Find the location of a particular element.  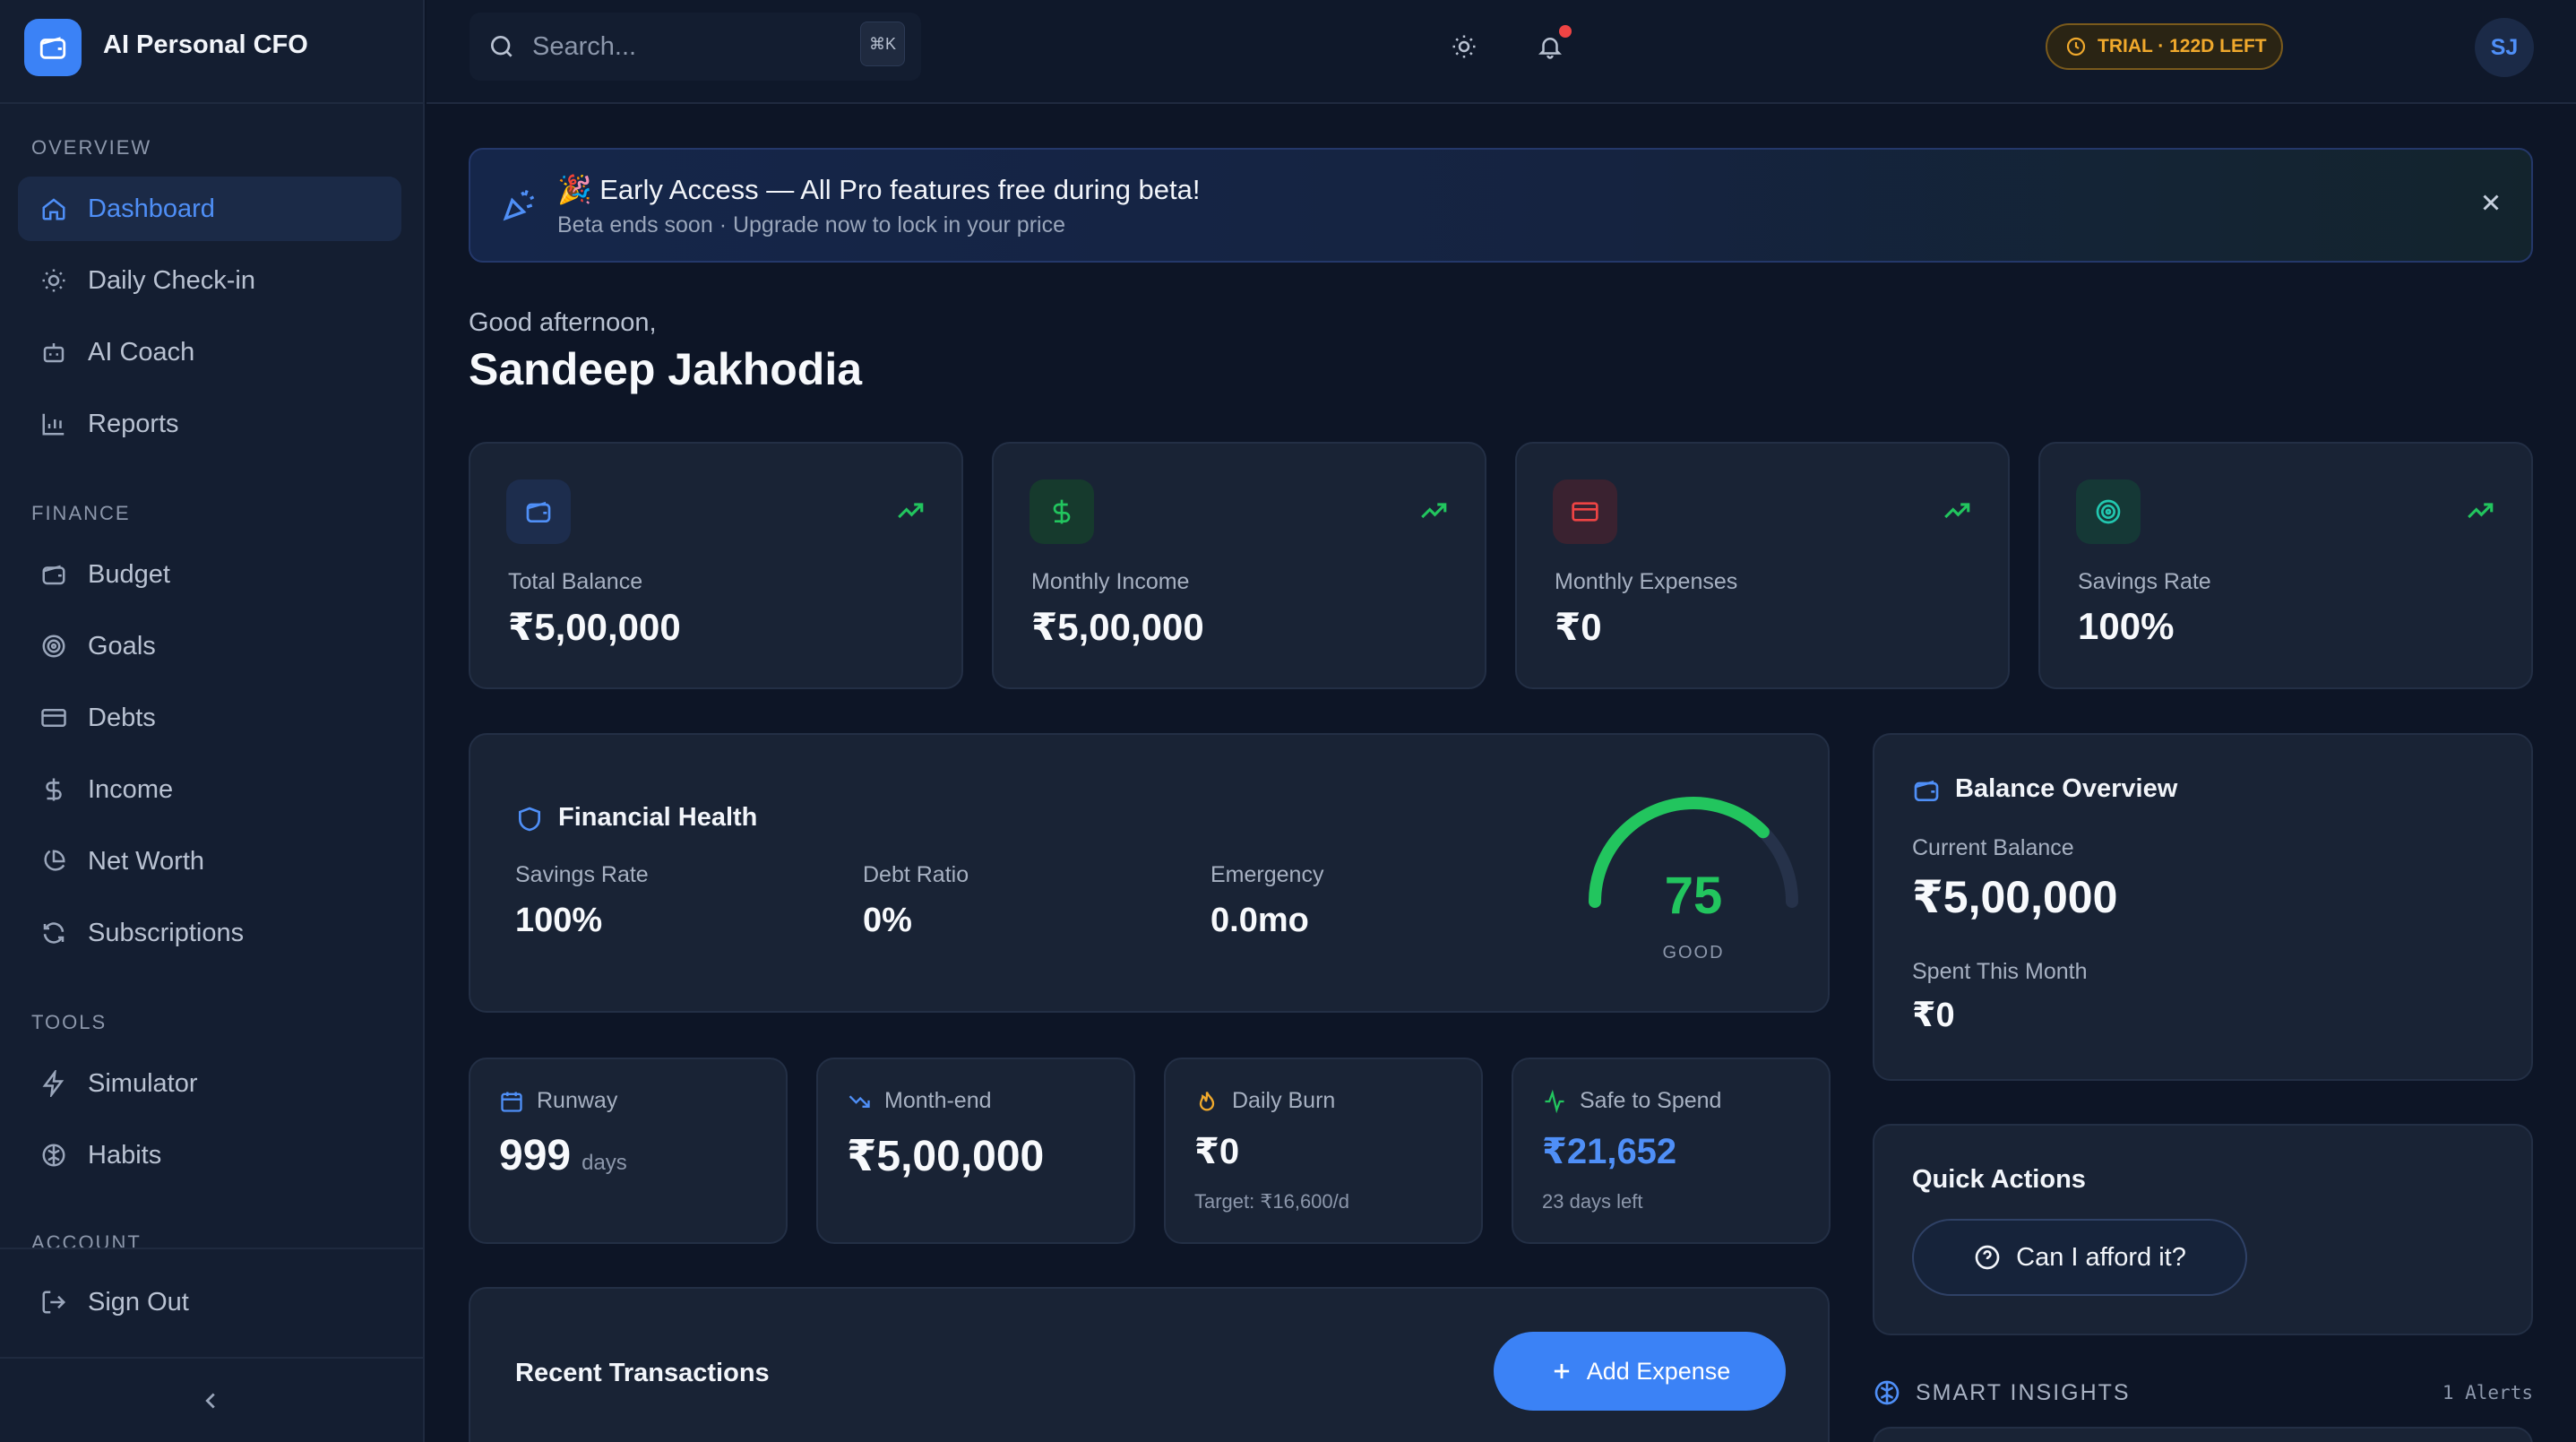

sidebar-item-ai-coach: AI Coach is located at coordinates (210, 352).